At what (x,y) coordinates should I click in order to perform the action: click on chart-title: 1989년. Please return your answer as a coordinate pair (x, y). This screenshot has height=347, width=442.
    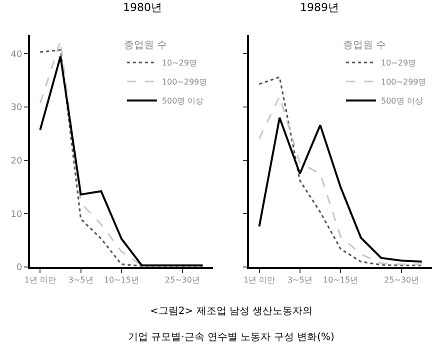
    Looking at the image, I should click on (319, 7).